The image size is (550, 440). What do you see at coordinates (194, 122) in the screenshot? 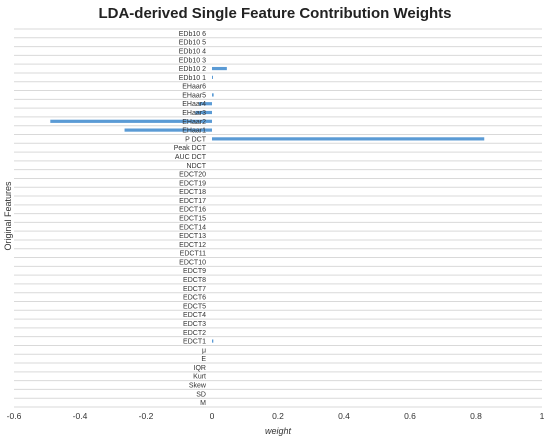
I see `y-tick-label: EHaar2` at bounding box center [194, 122].